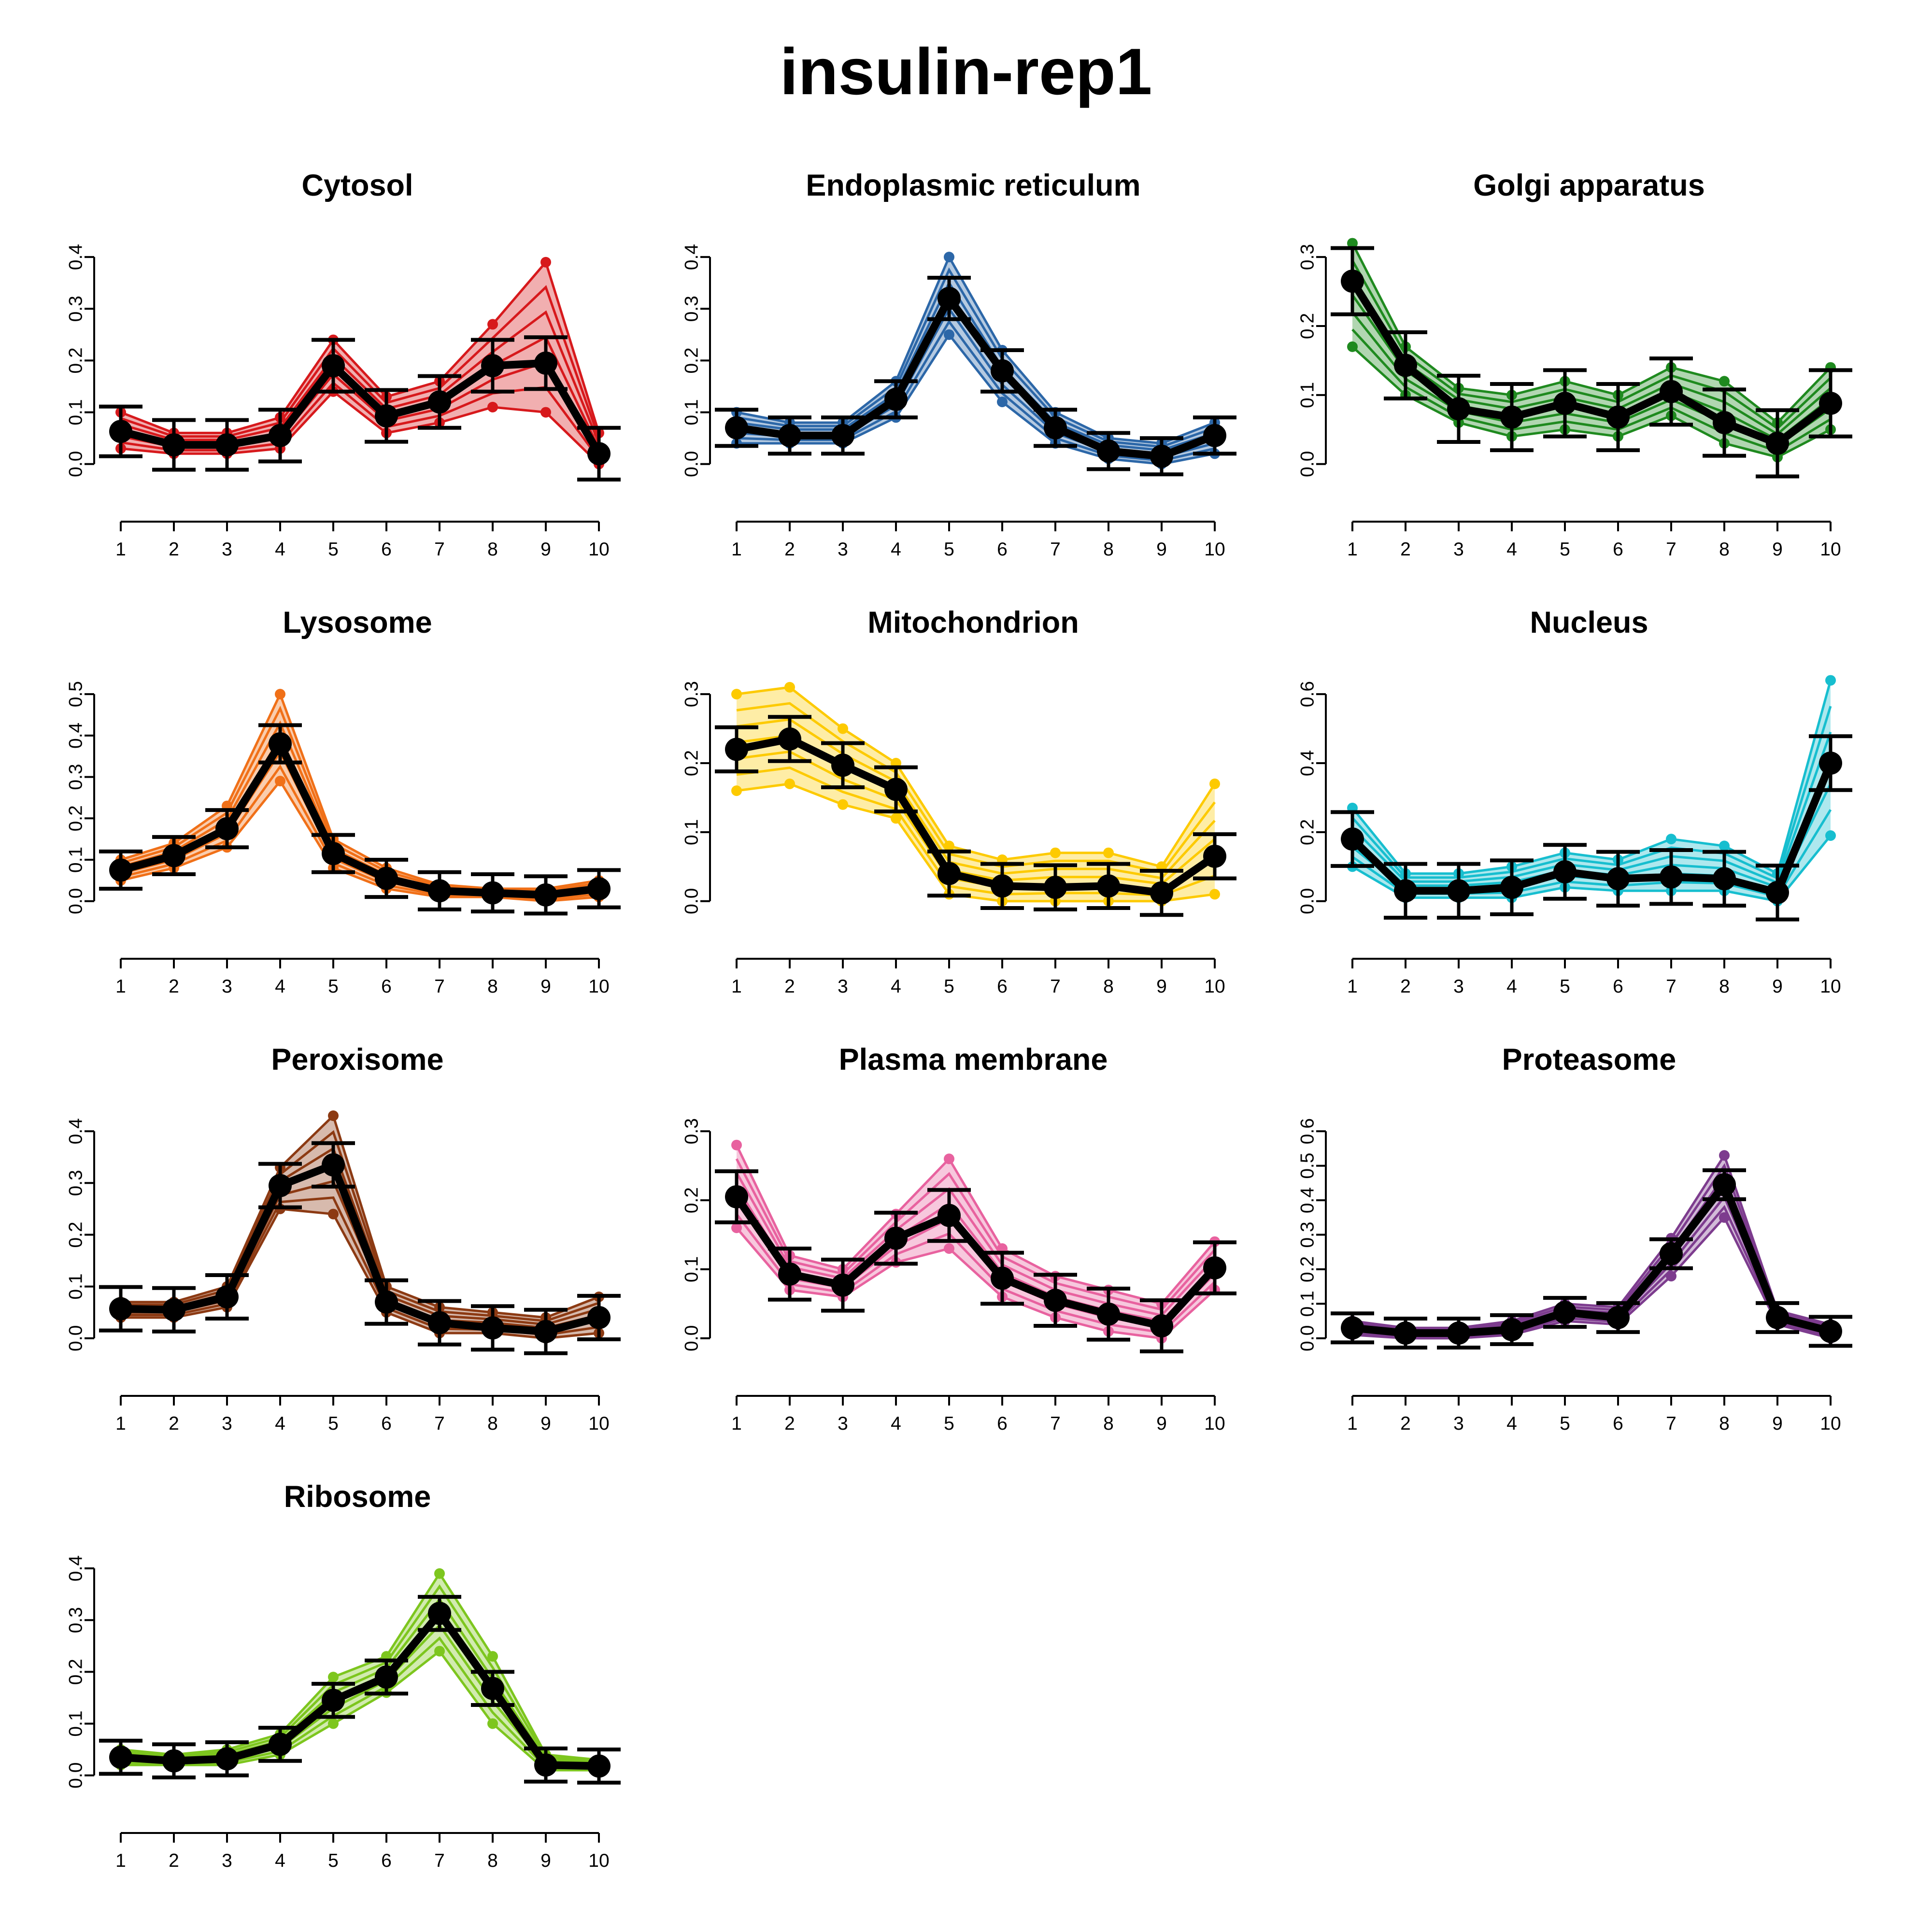  What do you see at coordinates (76, 257) in the screenshot?
I see `y-tick-label: 0.4` at bounding box center [76, 257].